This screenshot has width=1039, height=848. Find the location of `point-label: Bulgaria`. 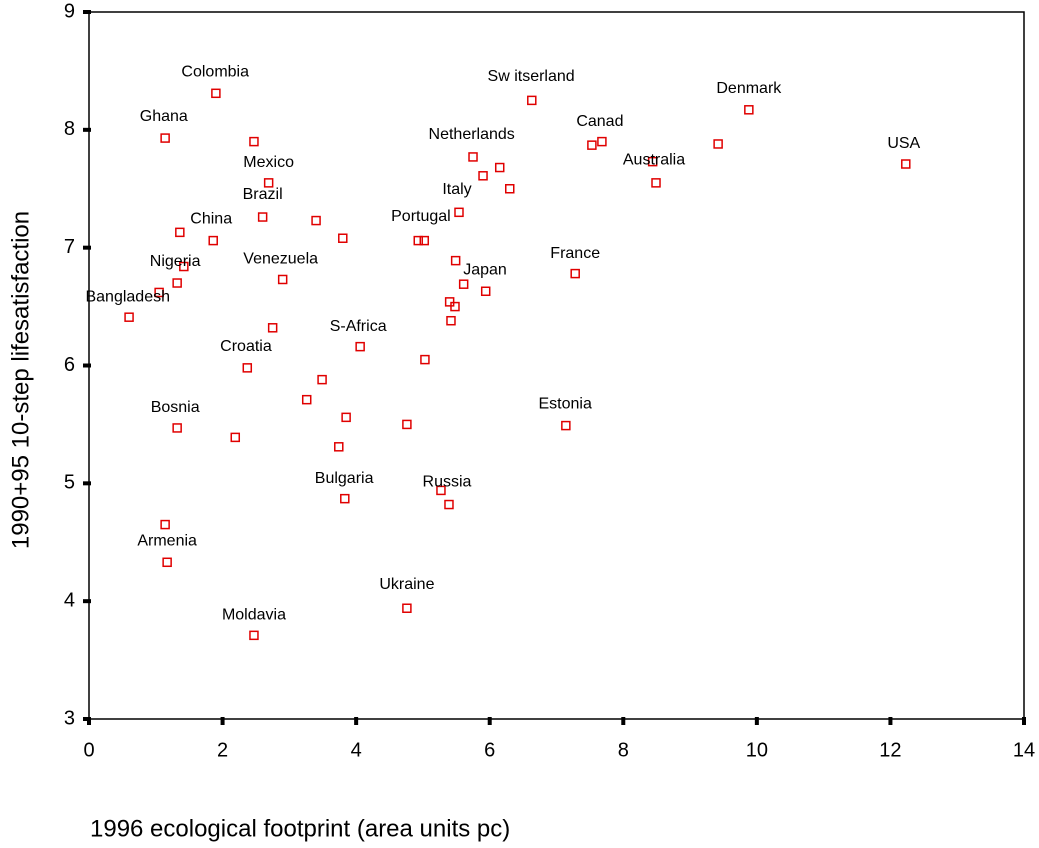

point-label: Bulgaria is located at coordinates (344, 478).